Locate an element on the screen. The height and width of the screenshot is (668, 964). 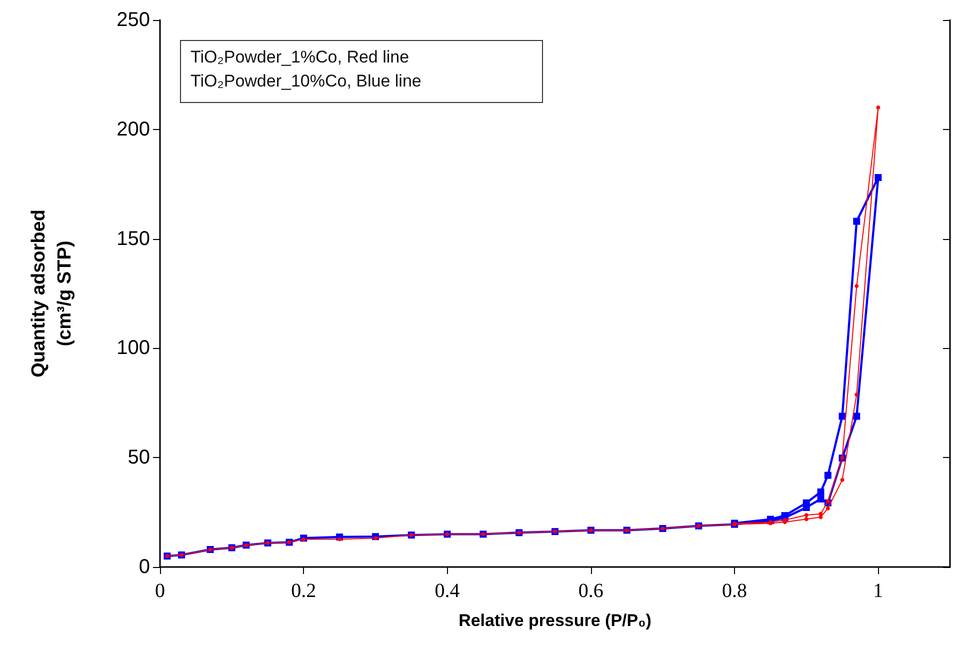
x-tick-label: 0.6 is located at coordinates (591, 591).